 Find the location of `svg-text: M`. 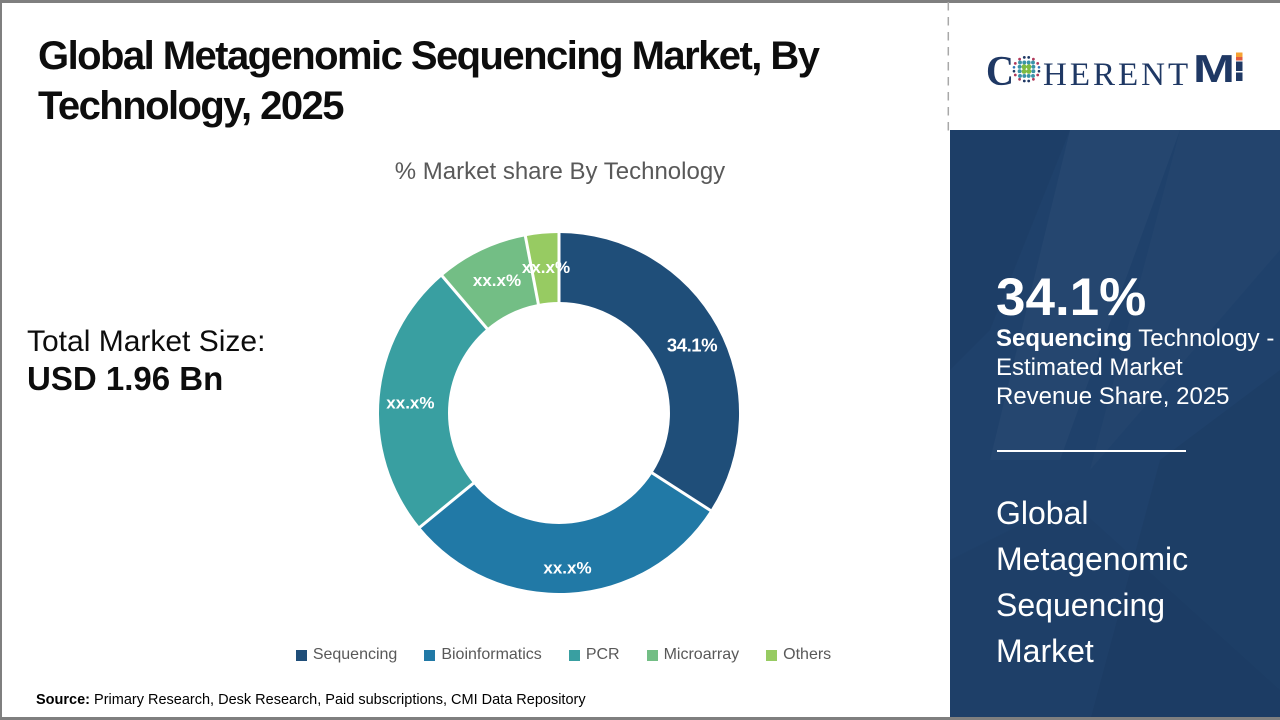

svg-text: M is located at coordinates (1214, 69).